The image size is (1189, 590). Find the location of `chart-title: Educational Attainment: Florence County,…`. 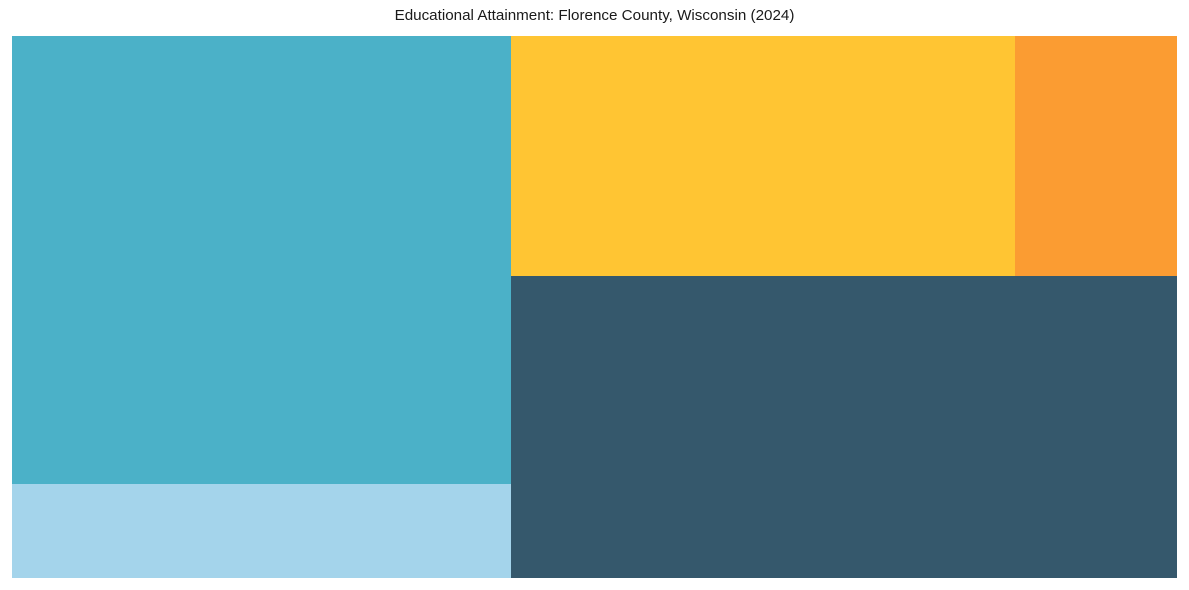

chart-title: Educational Attainment: Florence County,… is located at coordinates (594, 15).